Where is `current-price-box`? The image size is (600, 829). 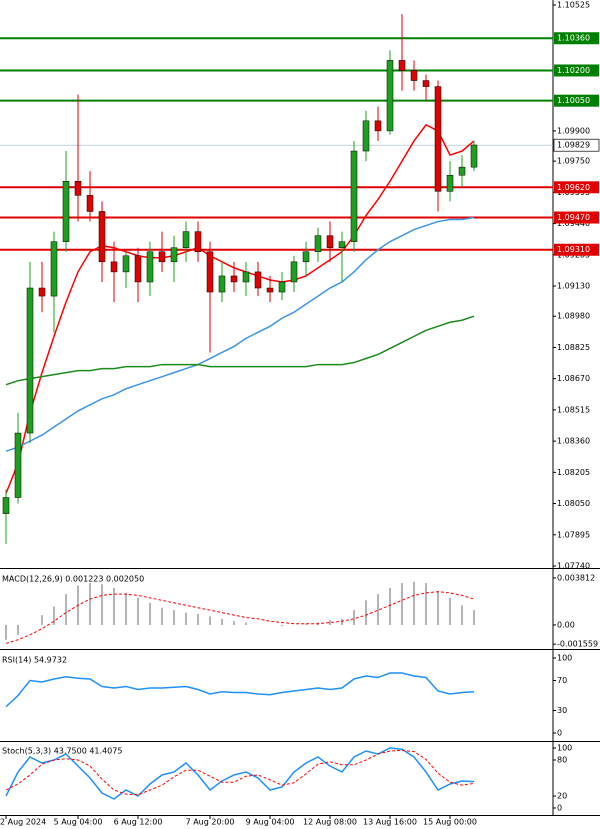 current-price-box is located at coordinates (576, 145).